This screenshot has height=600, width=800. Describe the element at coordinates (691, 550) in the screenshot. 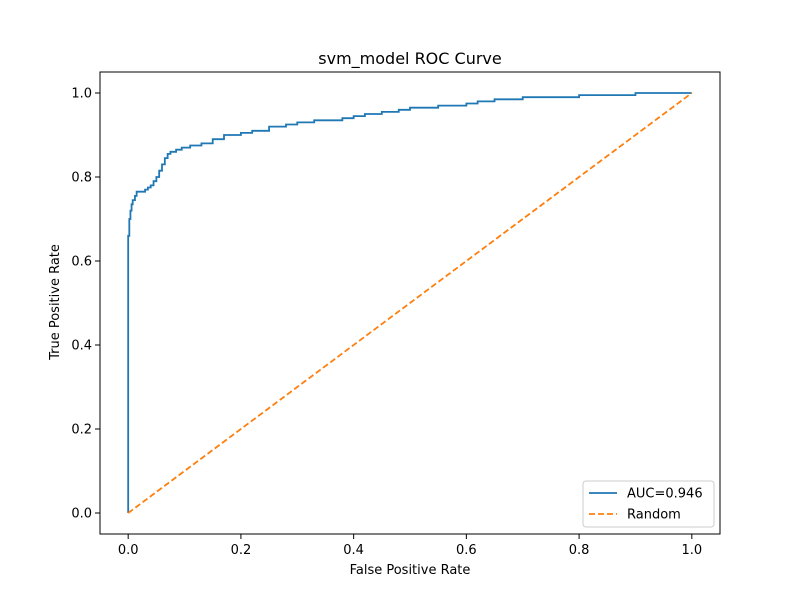

I see `x-tick-label: 1.0` at that location.